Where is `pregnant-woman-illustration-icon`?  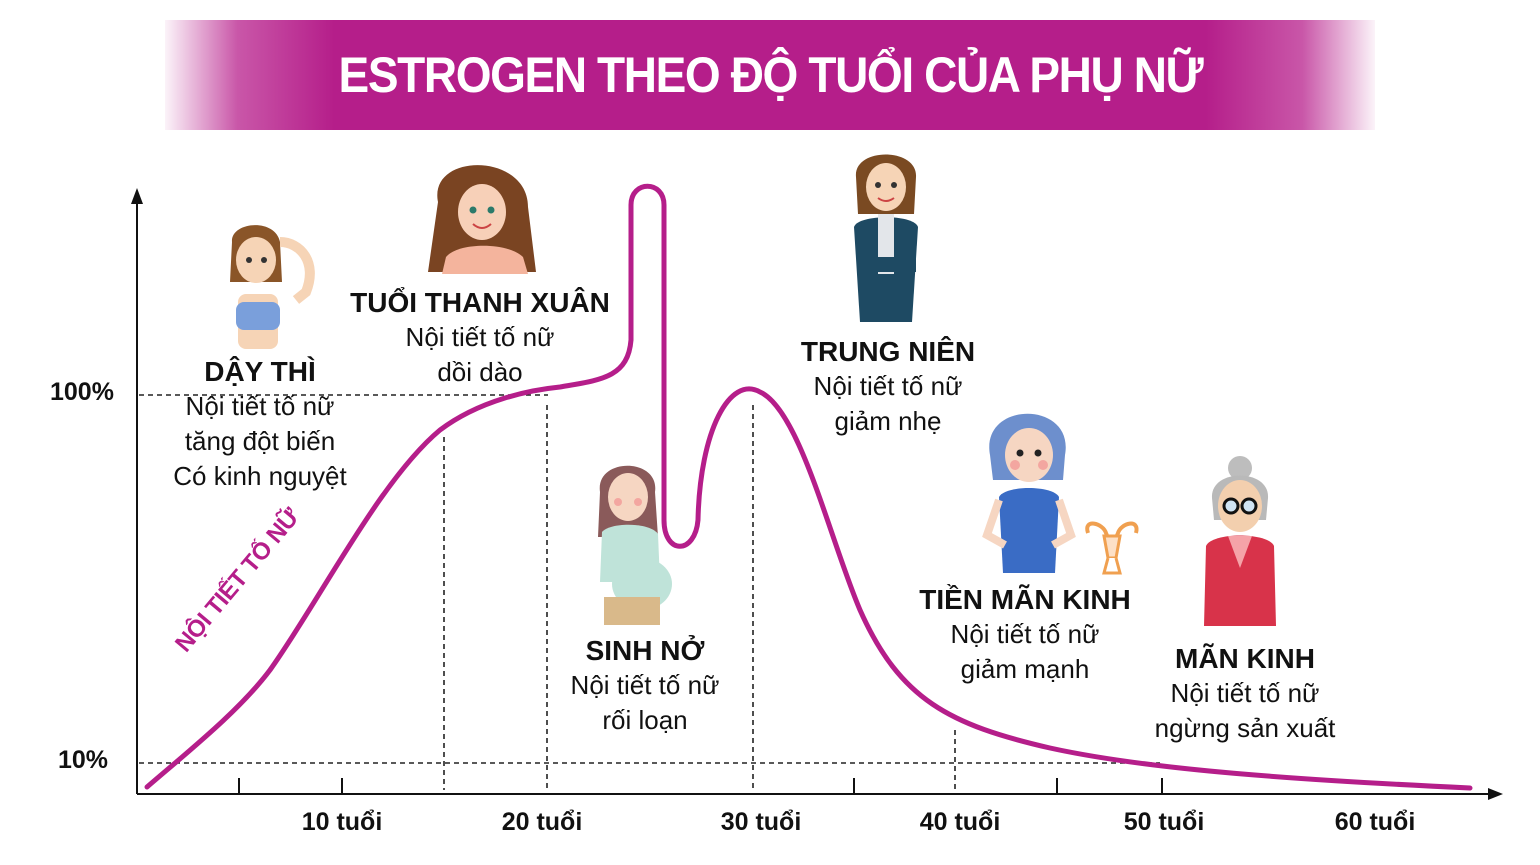
pregnant-woman-illustration-icon is located at coordinates (635, 545).